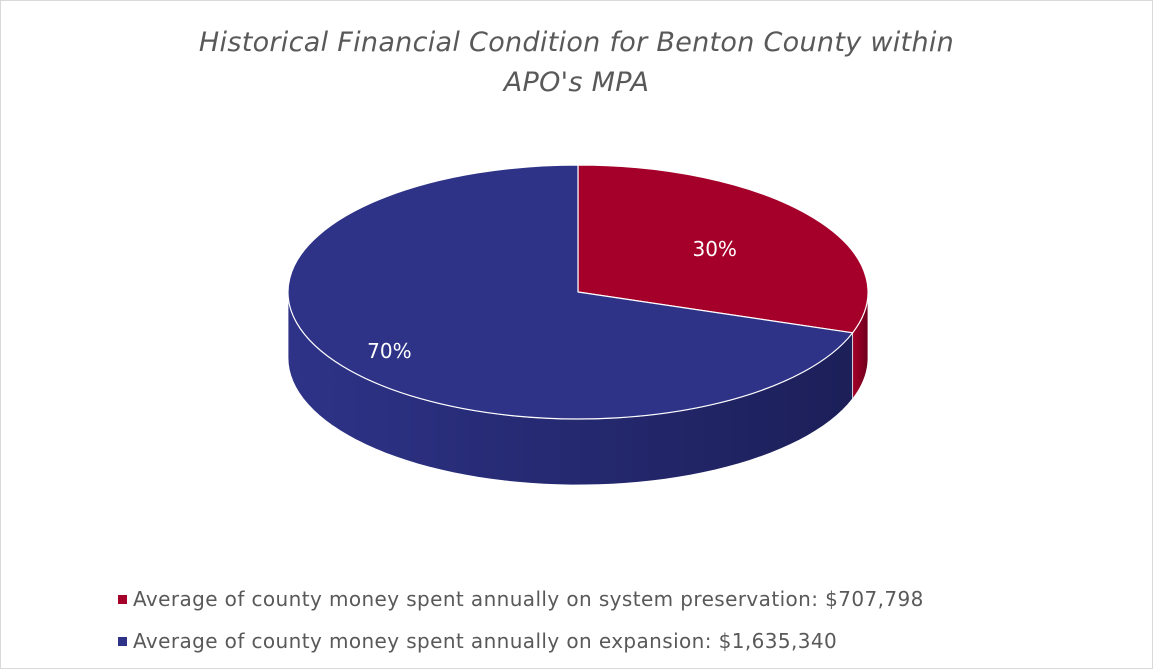 Image resolution: width=1153 pixels, height=669 pixels. What do you see at coordinates (389, 351) in the screenshot?
I see `pie-slice-label-1: 70%` at bounding box center [389, 351].